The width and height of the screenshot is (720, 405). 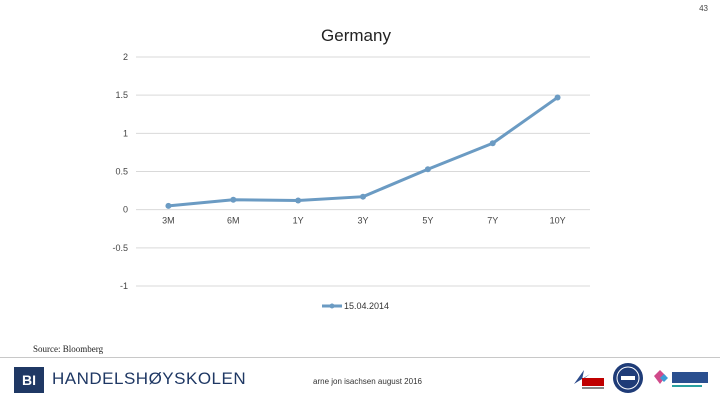 What do you see at coordinates (360, 357) in the screenshot?
I see `footer-divider` at bounding box center [360, 357].